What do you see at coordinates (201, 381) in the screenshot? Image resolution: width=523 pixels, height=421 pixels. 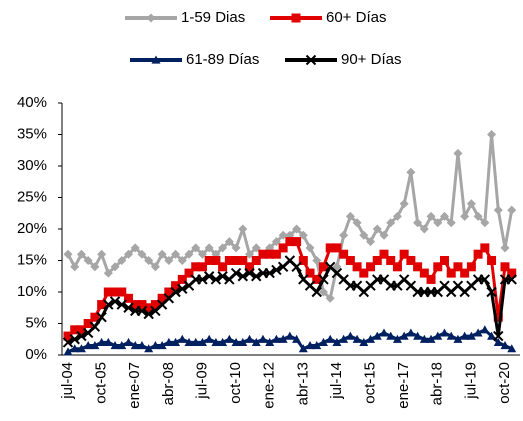 I see `x-tick-label: jul-09` at bounding box center [201, 381].